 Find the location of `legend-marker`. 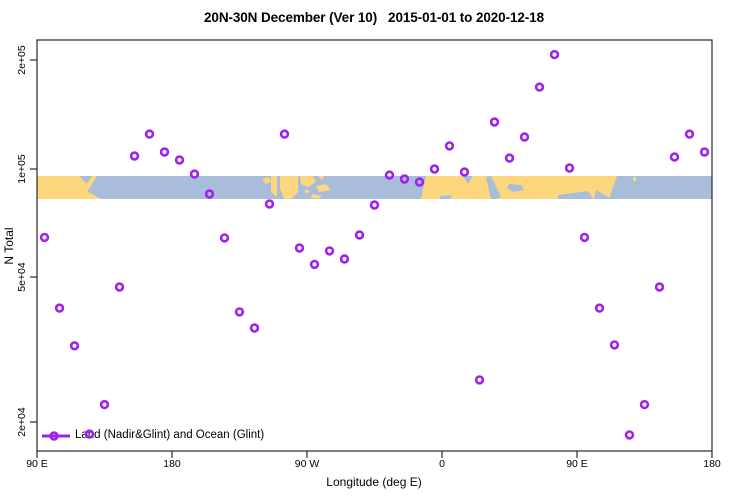

legend-marker is located at coordinates (56, 436).